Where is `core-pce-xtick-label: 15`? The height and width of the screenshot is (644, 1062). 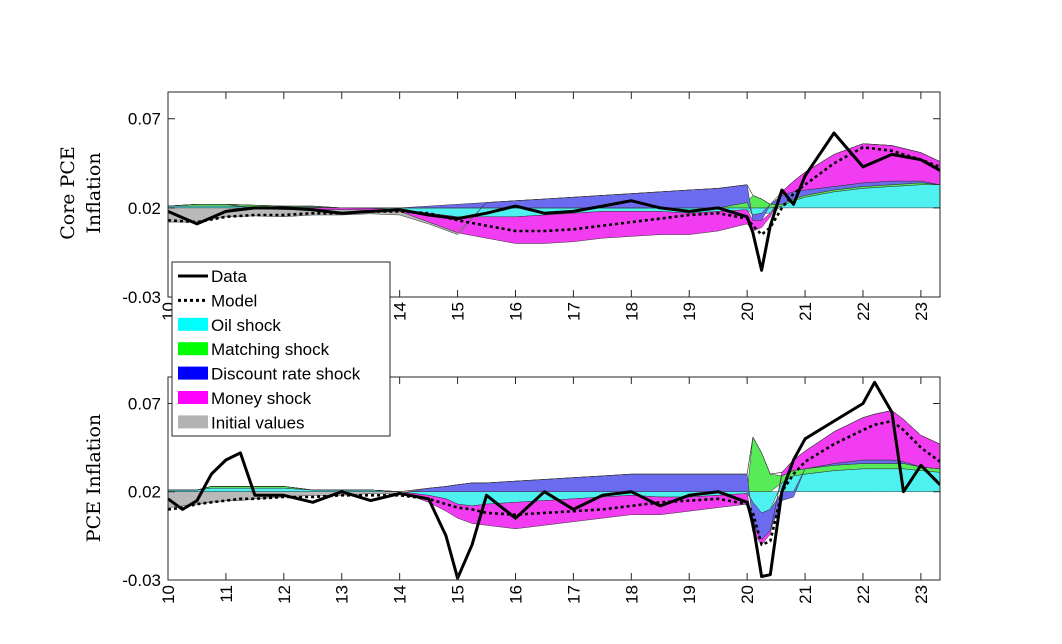
core-pce-xtick-label: 15 is located at coordinates (458, 311).